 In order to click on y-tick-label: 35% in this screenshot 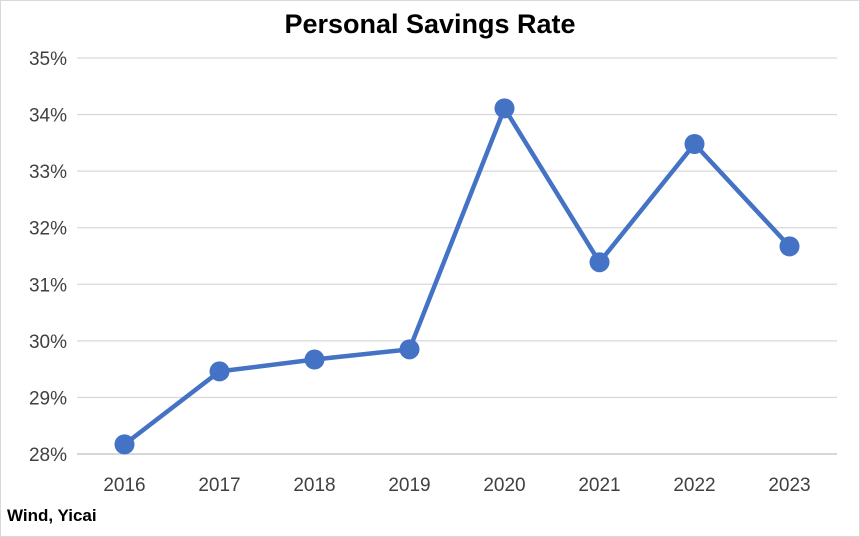, I will do `click(48, 59)`.